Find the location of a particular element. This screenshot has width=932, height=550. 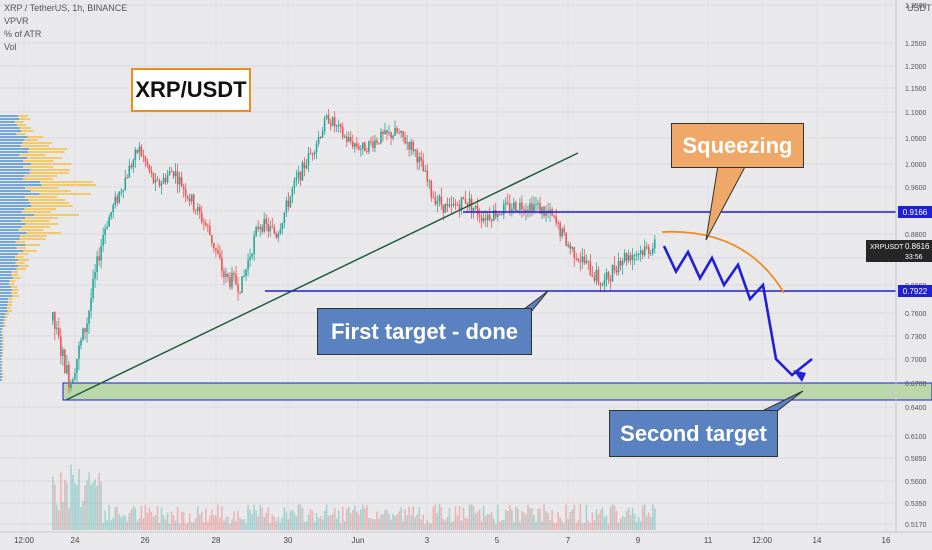

time-tick-label: 7 is located at coordinates (568, 540).